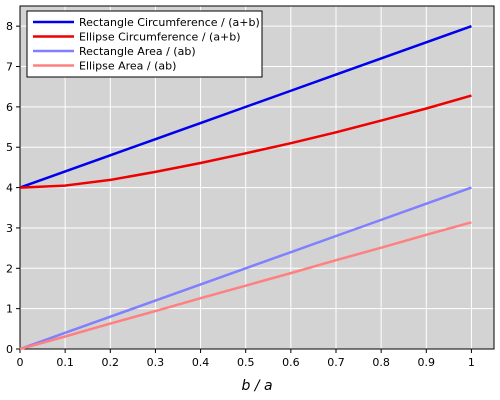 Image resolution: width=500 pixels, height=400 pixels. Describe the element at coordinates (9, 26) in the screenshot. I see `y-tick-label: 8` at that location.